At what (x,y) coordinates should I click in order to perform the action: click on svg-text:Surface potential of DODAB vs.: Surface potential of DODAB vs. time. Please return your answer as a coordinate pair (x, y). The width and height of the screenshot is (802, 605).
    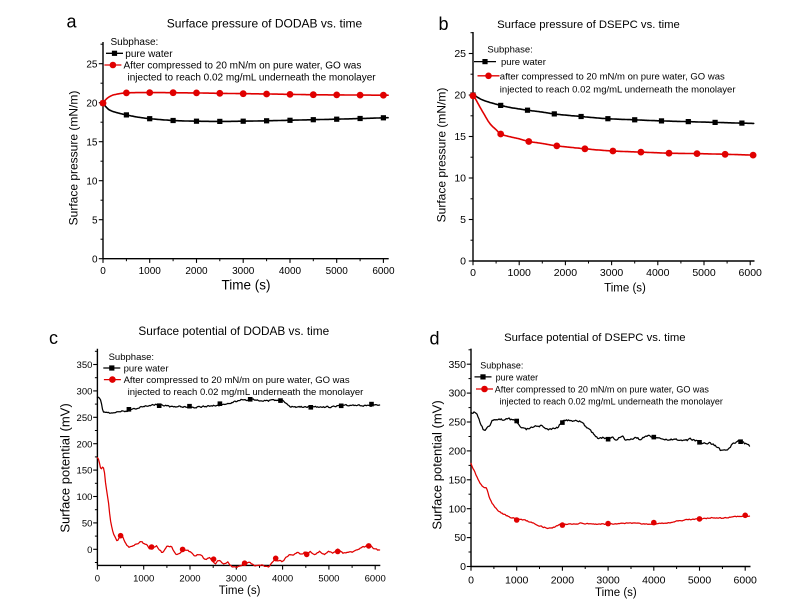
    Looking at the image, I should click on (233, 331).